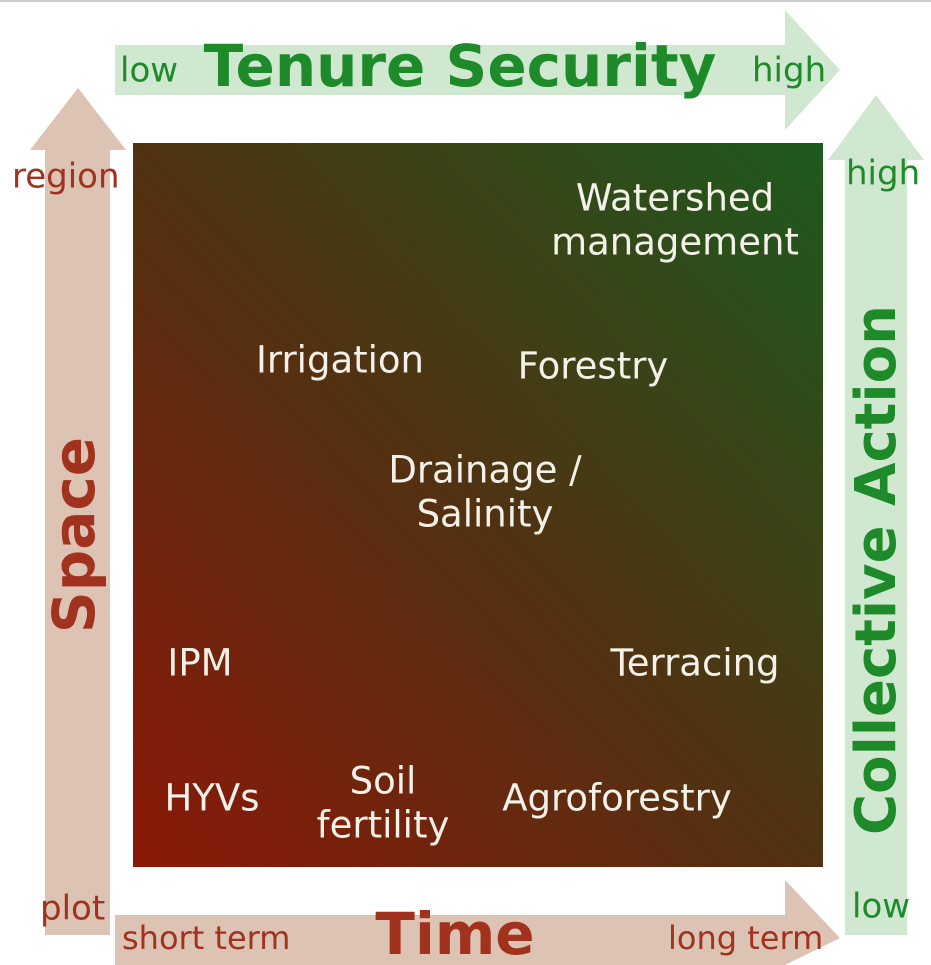 The width and height of the screenshot is (931, 965). I want to click on item-label: Forestry, so click(593, 366).